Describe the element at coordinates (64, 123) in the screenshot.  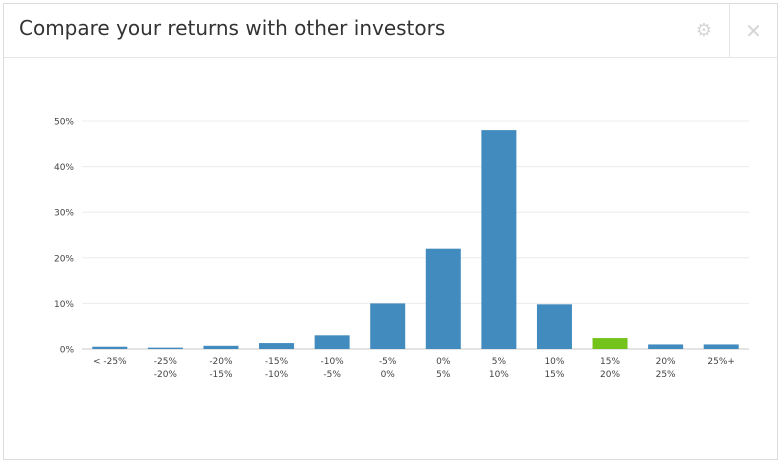
I see `y-tick-label: 50%` at that location.